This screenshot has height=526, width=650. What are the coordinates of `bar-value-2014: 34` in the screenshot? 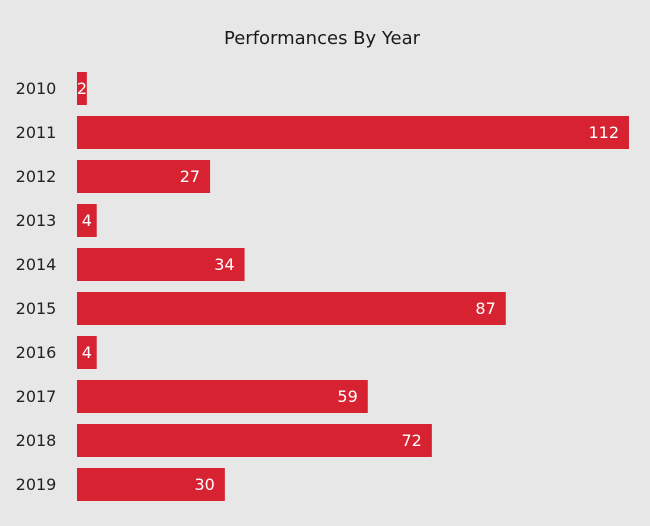 It's located at (224, 264).